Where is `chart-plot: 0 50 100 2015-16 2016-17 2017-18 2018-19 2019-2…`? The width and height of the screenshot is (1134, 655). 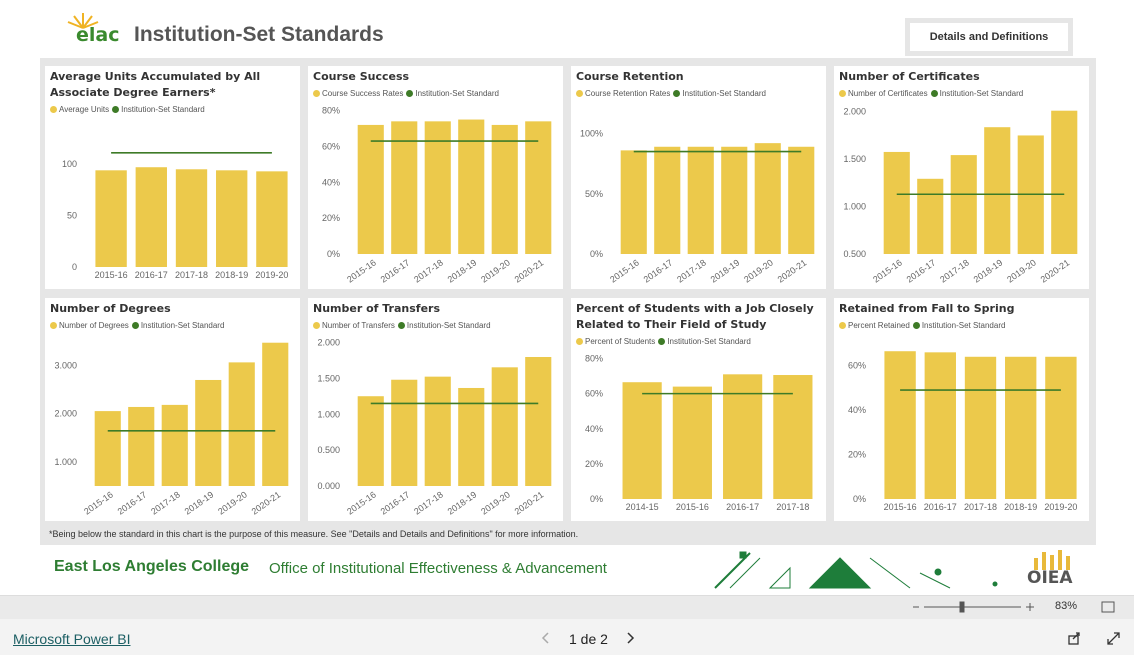 chart-plot: 0 50 100 2015-16 2016-17 2017-18 2018-19 2019-2… is located at coordinates (175, 216).